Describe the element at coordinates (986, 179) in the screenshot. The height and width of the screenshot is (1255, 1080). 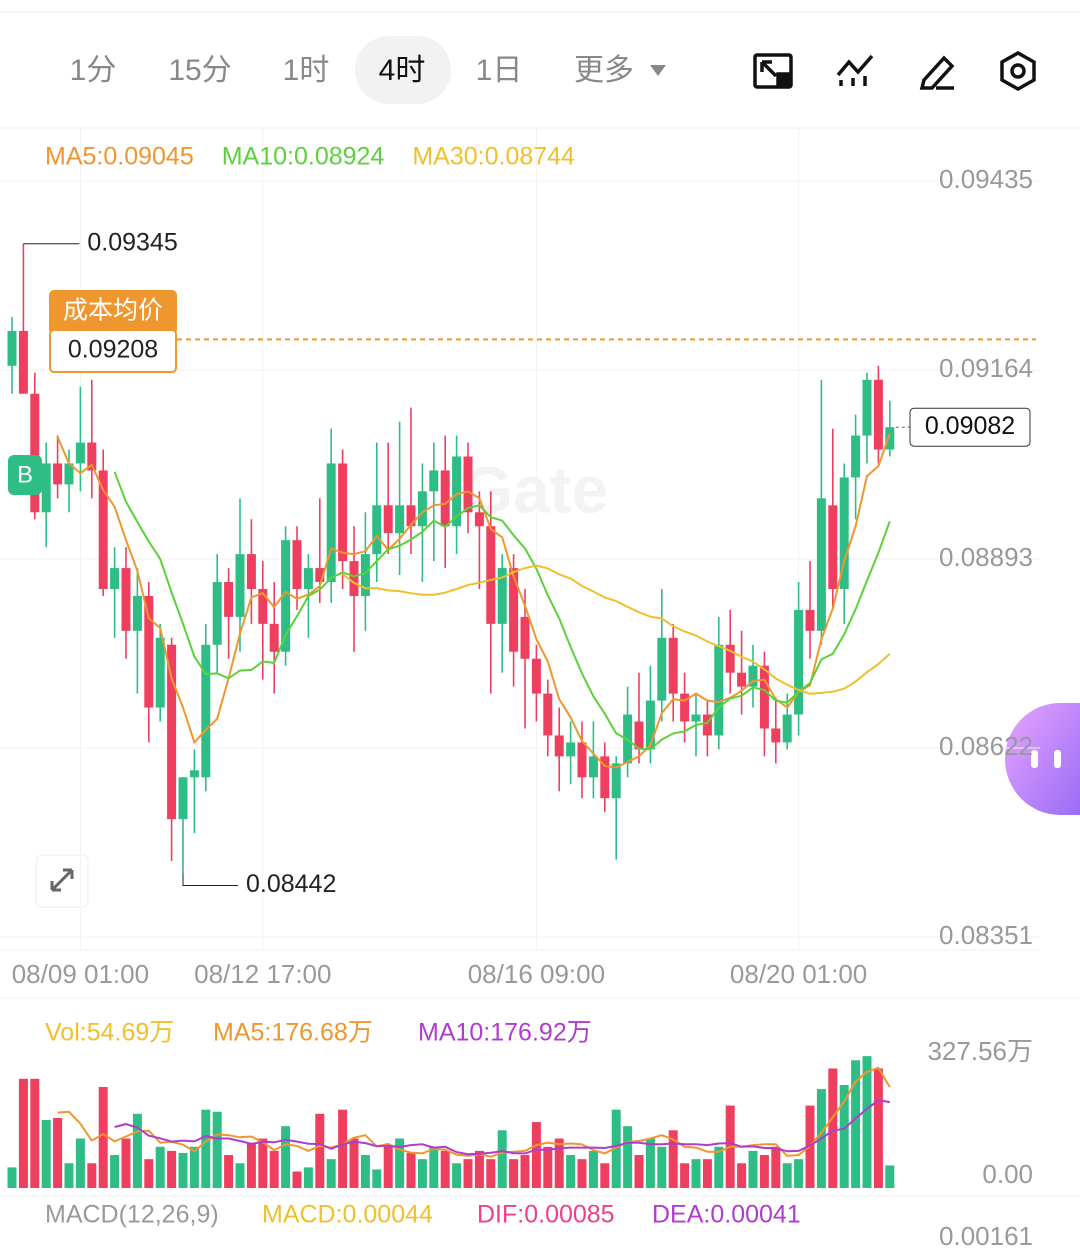
I see `y-tick-label: 0.09435` at that location.